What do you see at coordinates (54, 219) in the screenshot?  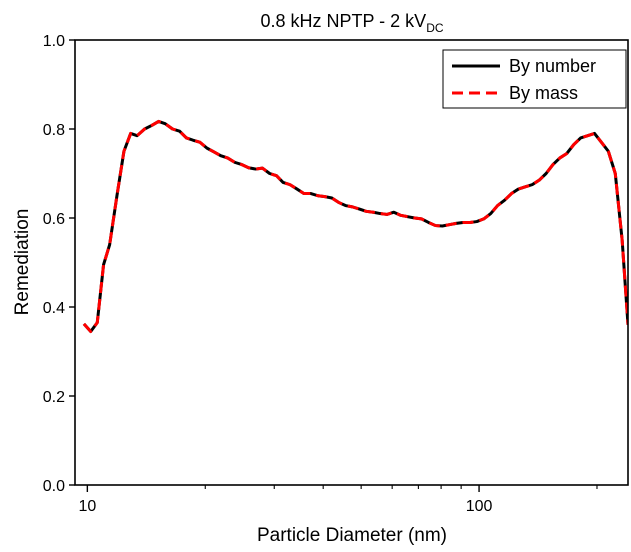 I see `y-tick-label: 0.6` at bounding box center [54, 219].